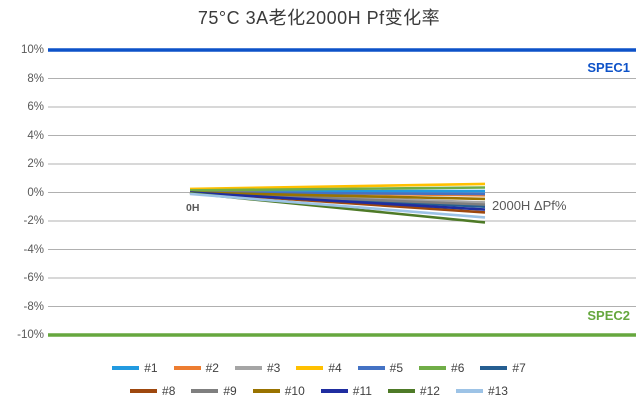 The height and width of the screenshot is (404, 638). Describe the element at coordinates (169, 391) in the screenshot. I see `legend-label: #8` at that location.